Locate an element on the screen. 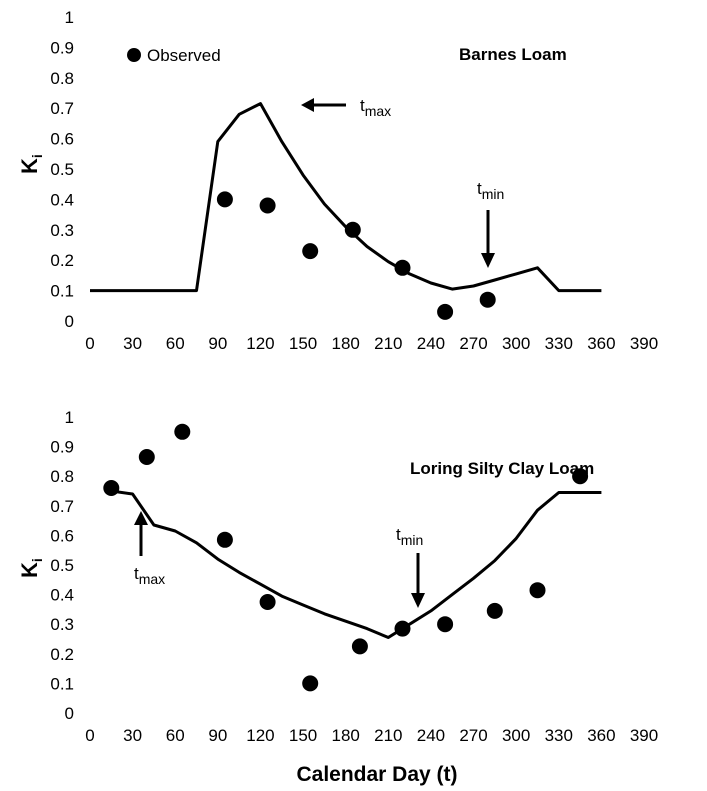 The image size is (707, 791). chart-title: Loring Silty Clay Loam is located at coordinates (502, 468).